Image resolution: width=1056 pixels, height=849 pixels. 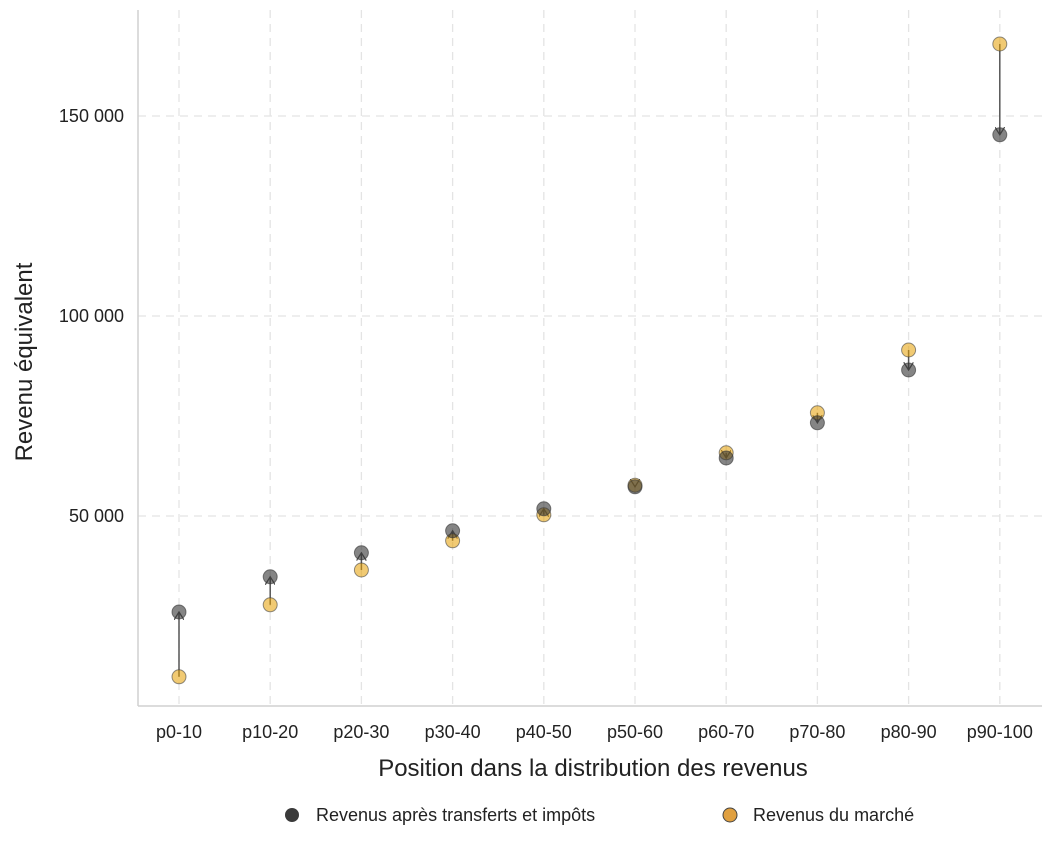 What do you see at coordinates (179, 732) in the screenshot?
I see `x-tick-label: p0-10` at bounding box center [179, 732].